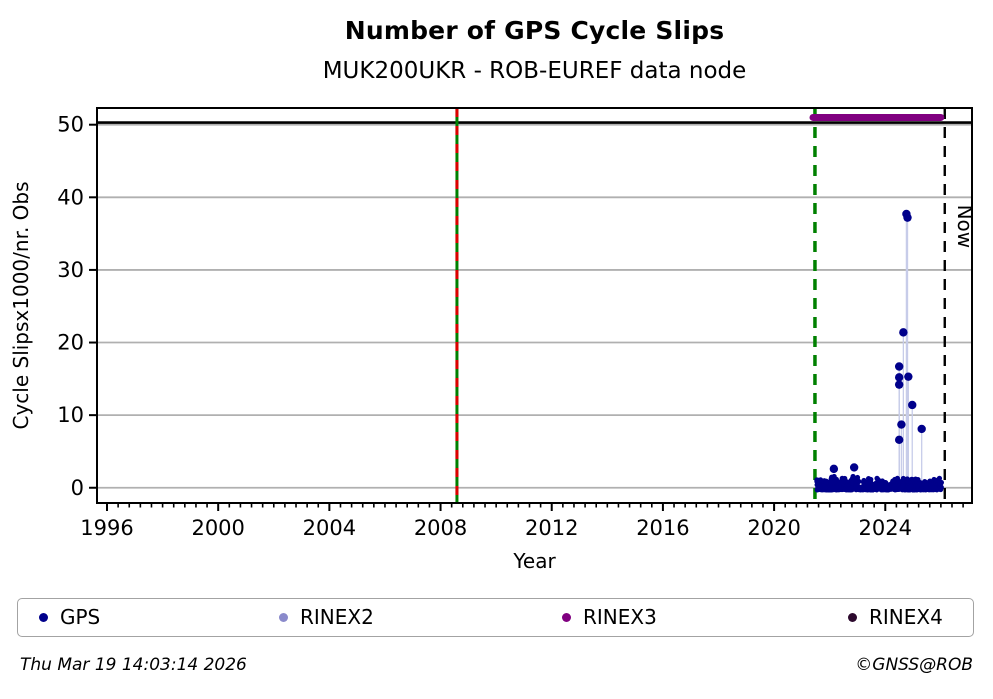  Describe the element at coordinates (534, 71) in the screenshot. I see `chart-subtitle: MUK200UKR - ROB-EUREF data node` at that location.